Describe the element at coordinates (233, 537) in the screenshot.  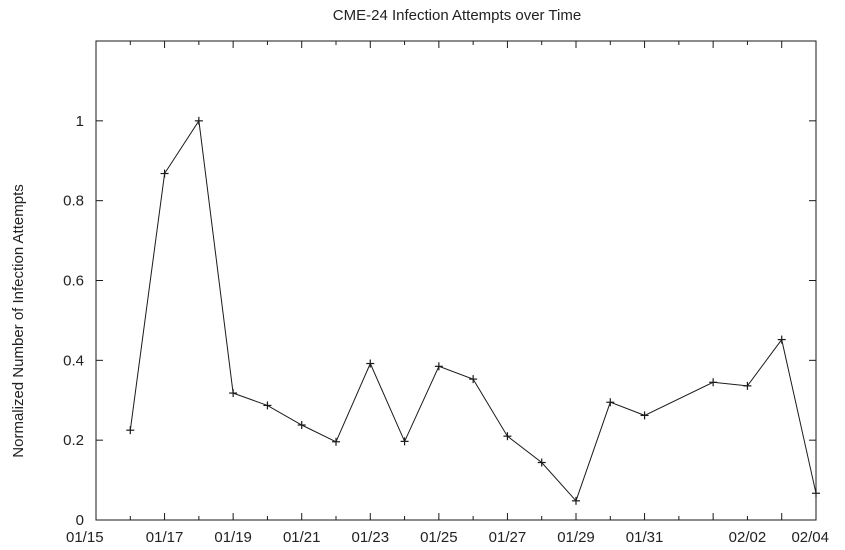
I see `x-tick-label: 01/19` at that location.